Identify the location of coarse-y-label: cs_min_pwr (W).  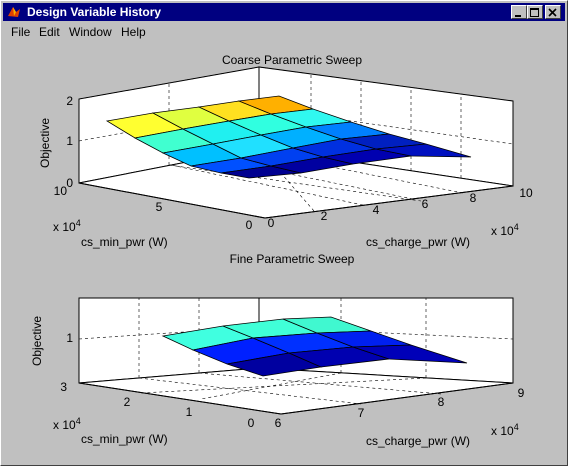
(124, 242).